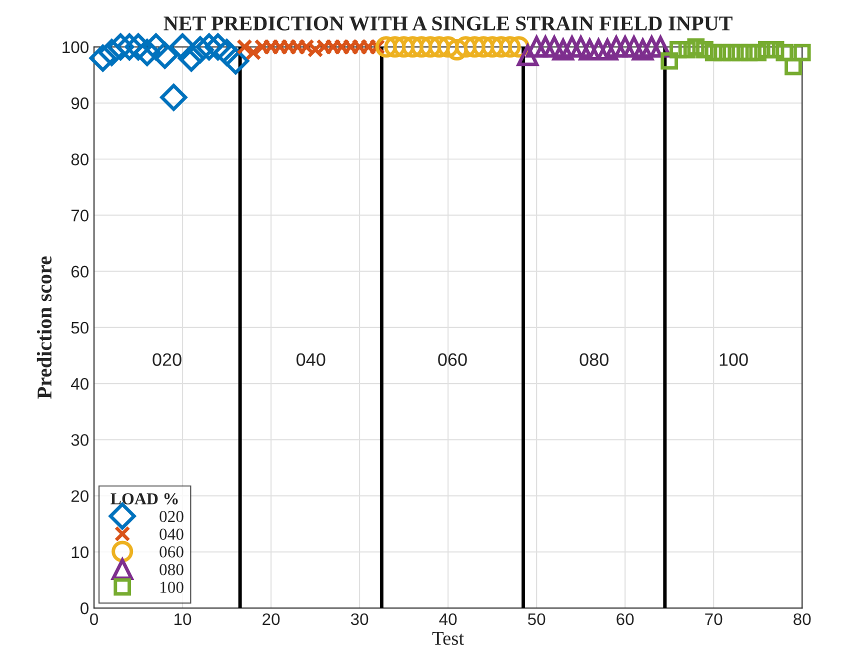  What do you see at coordinates (80, 103) in the screenshot?
I see `y-tick-label: 90` at bounding box center [80, 103].